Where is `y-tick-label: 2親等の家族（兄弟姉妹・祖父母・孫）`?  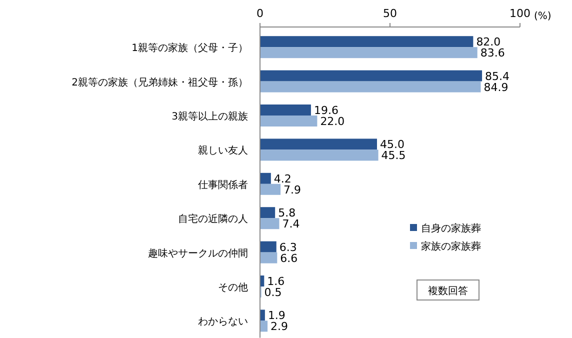 y-tick-label: 2親等の家族（兄弟姉妹・祖父母・孫） is located at coordinates (160, 82).